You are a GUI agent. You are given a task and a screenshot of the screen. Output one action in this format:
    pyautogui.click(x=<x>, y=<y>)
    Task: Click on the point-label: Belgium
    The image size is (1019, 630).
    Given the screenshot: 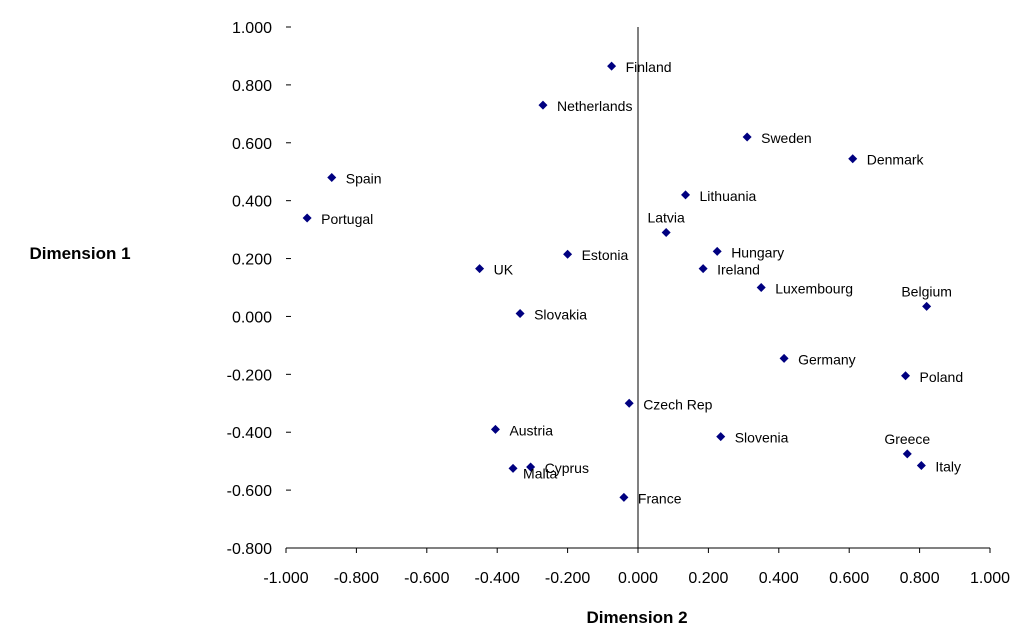 What is the action you would take?
    pyautogui.click(x=926, y=291)
    